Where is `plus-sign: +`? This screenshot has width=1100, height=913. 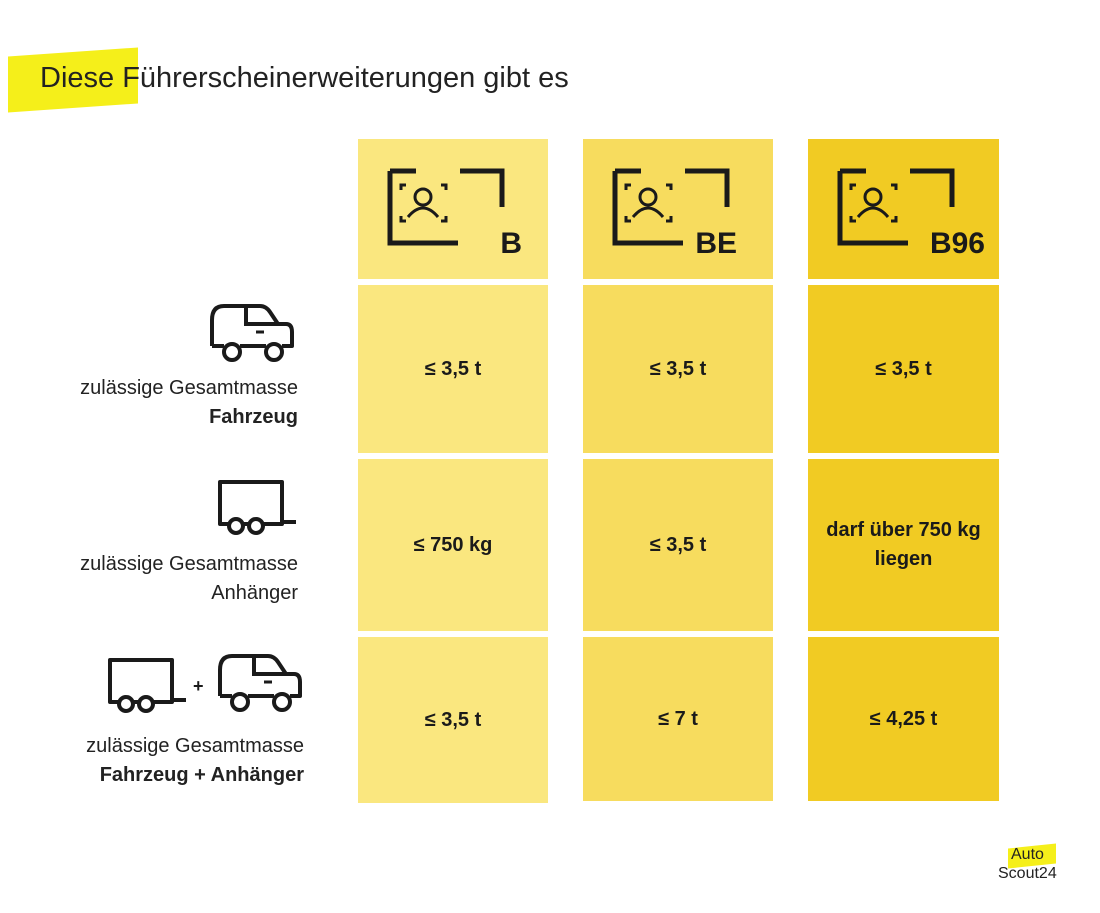 plus-sign: + is located at coordinates (198, 686).